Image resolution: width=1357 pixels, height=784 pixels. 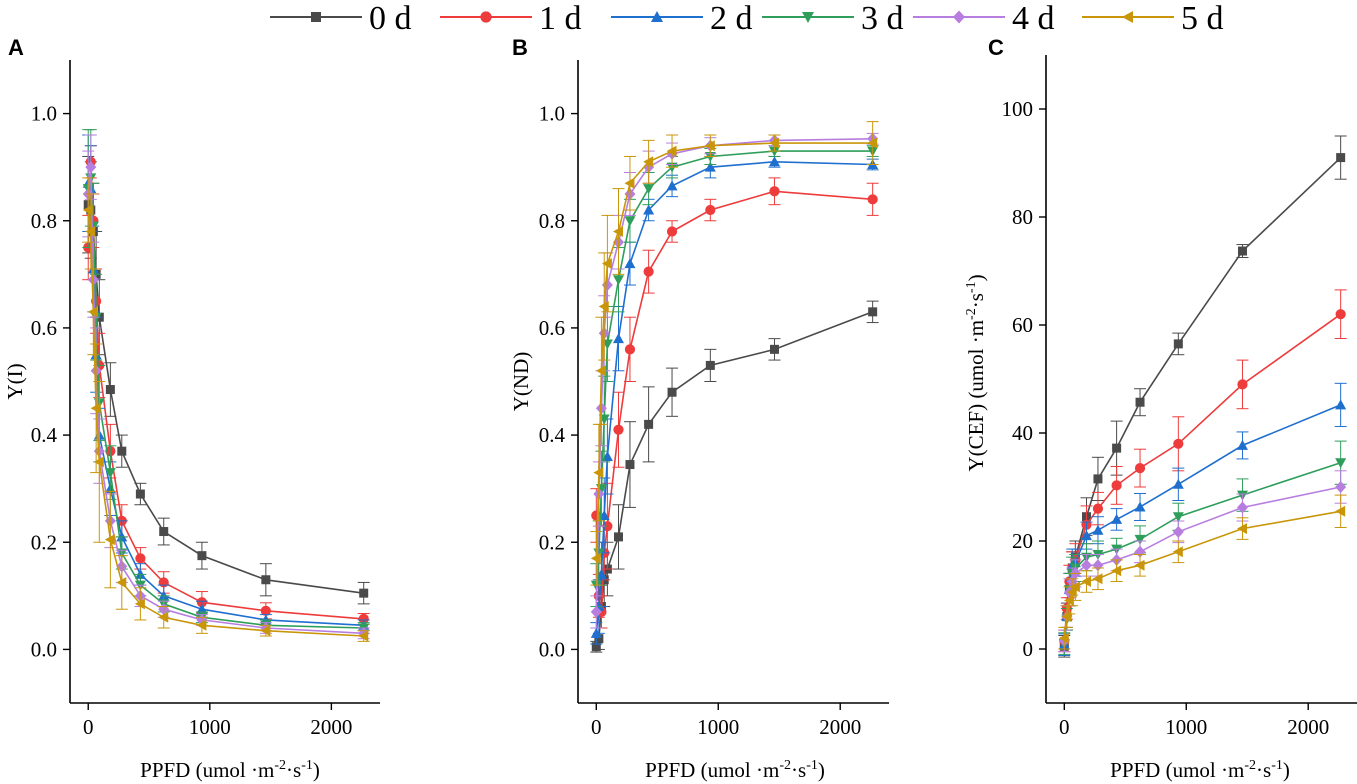 What do you see at coordinates (1153, 18) in the screenshot?
I see `legend-item: 5 d` at bounding box center [1153, 18].